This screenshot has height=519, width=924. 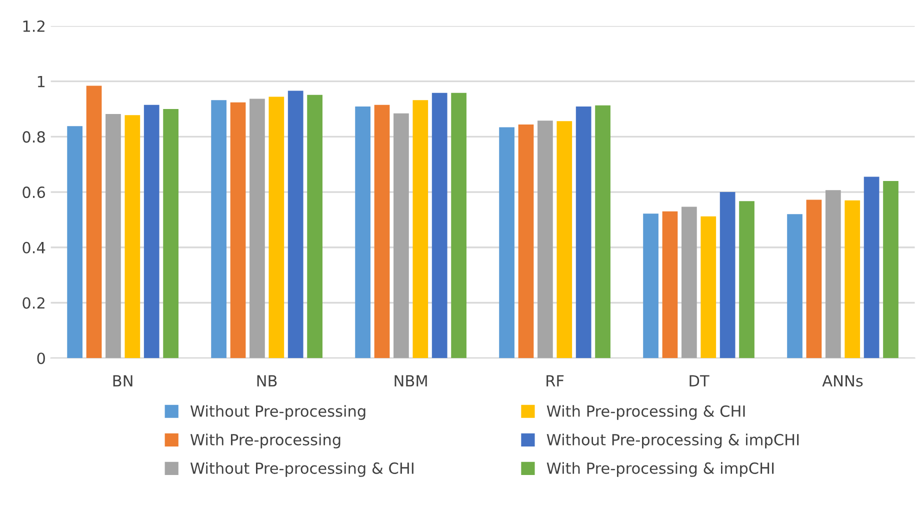 I want to click on x-tick-label: RF, so click(x=555, y=380).